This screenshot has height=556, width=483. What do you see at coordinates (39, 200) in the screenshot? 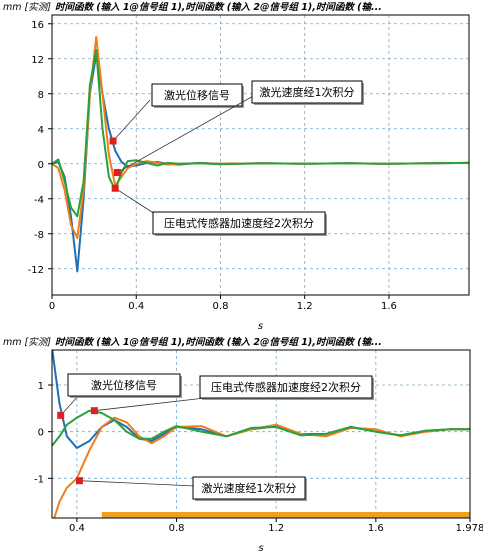
I see `y-tick-label: -4` at bounding box center [39, 200].